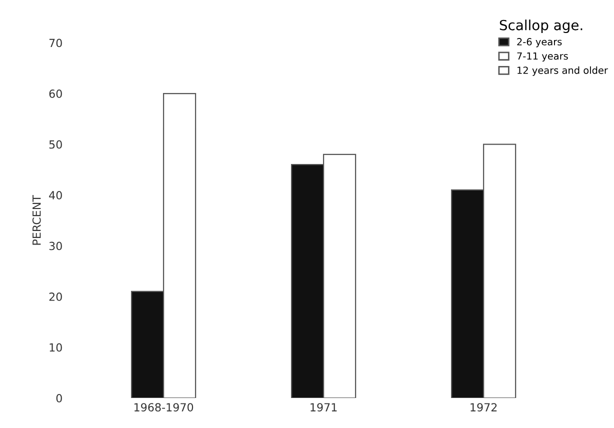 The width and height of the screenshot is (614, 428). What do you see at coordinates (541, 27) in the screenshot?
I see `legend-title: Scallop age.` at bounding box center [541, 27].